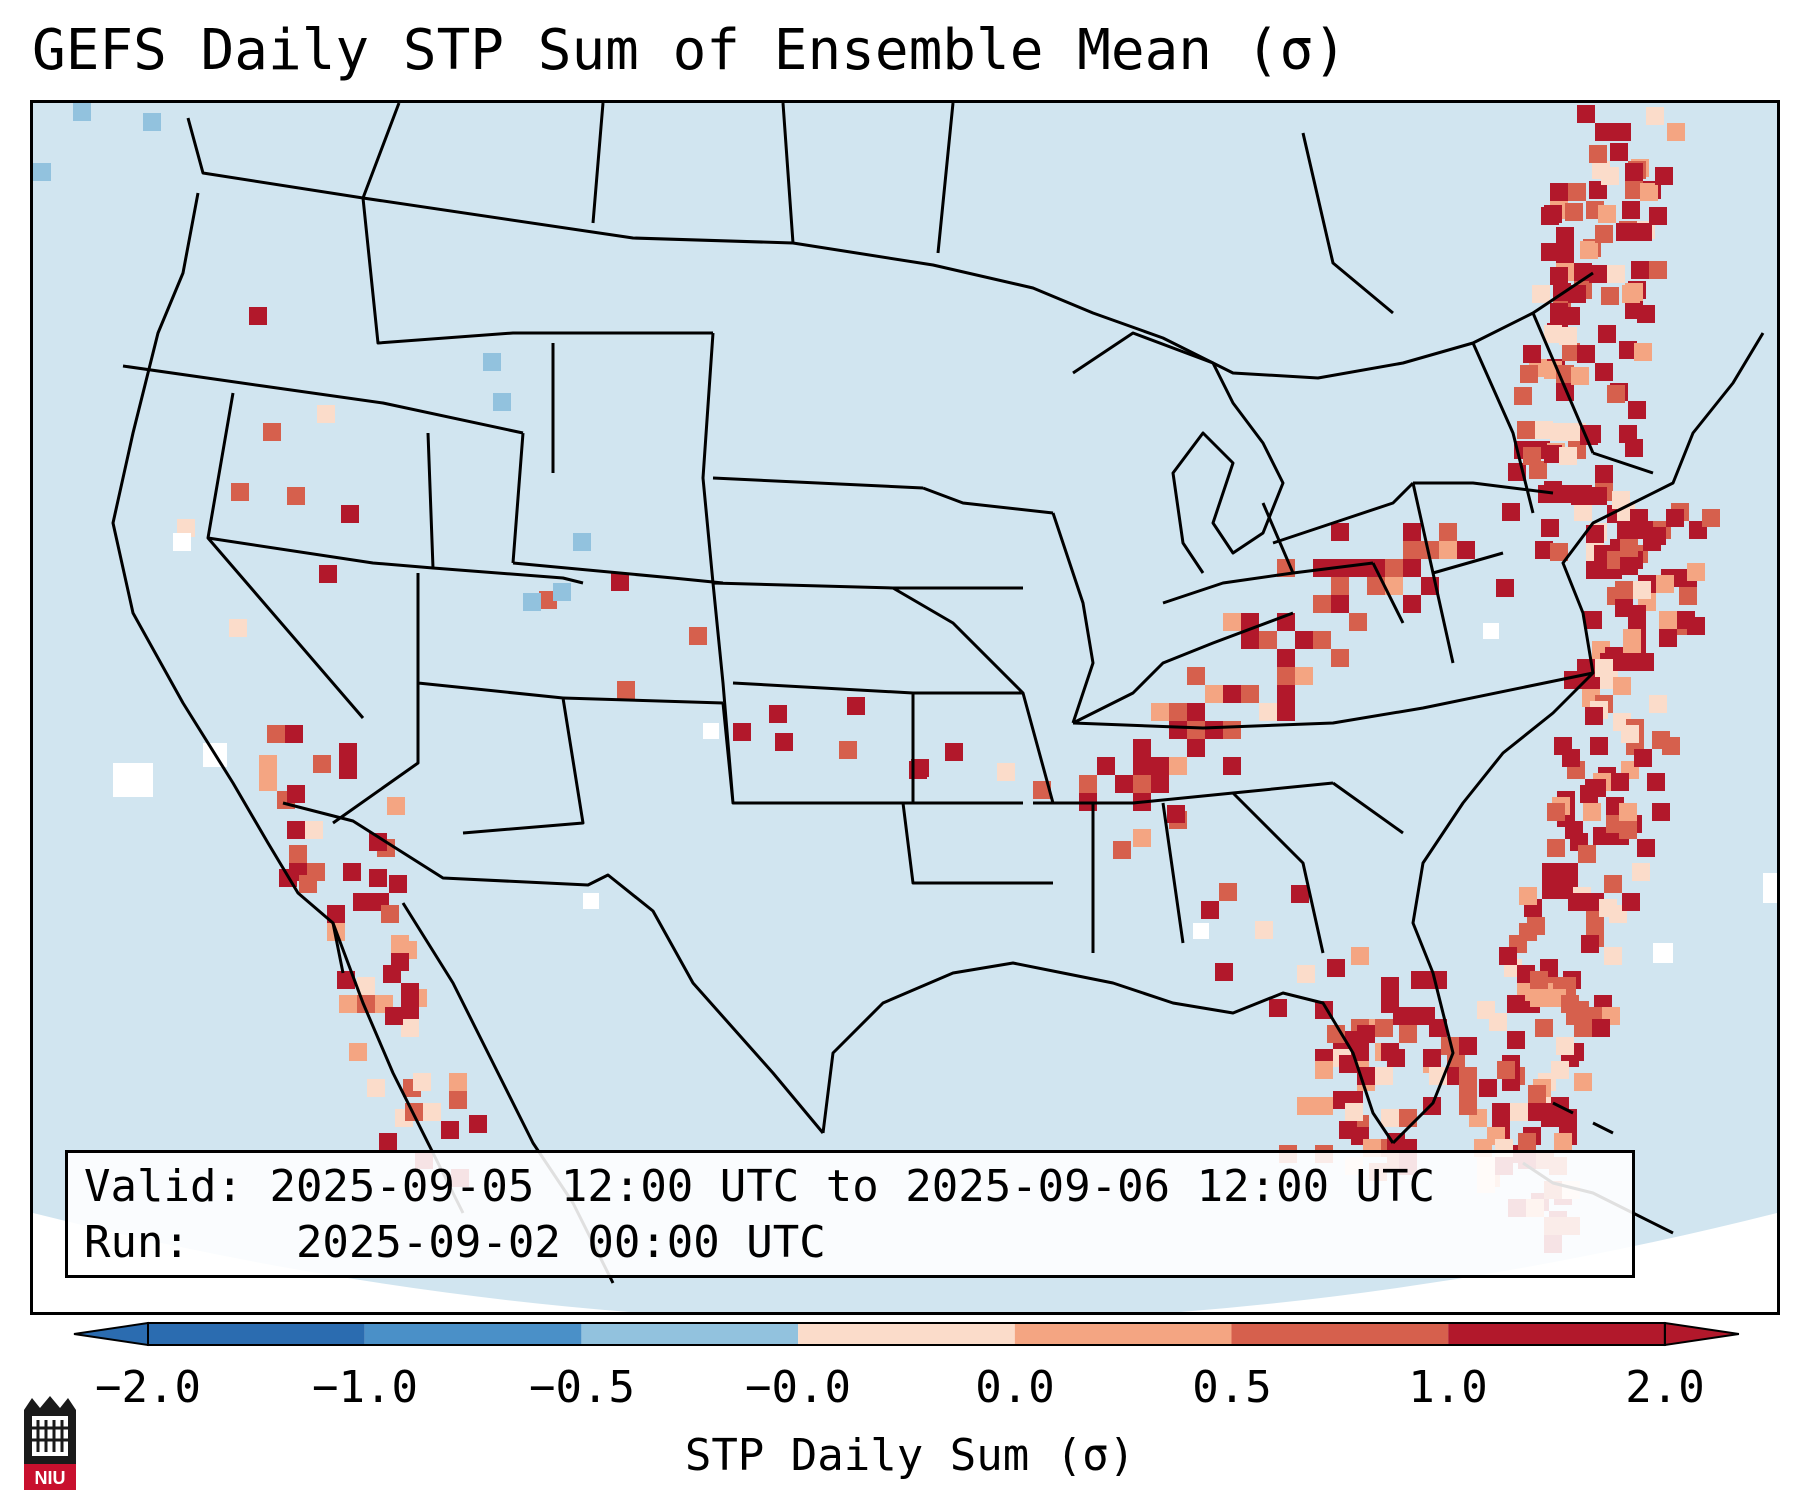 This screenshot has height=1506, width=1803. I want to click on colorbar-tick: 0.5, so click(1232, 1387).